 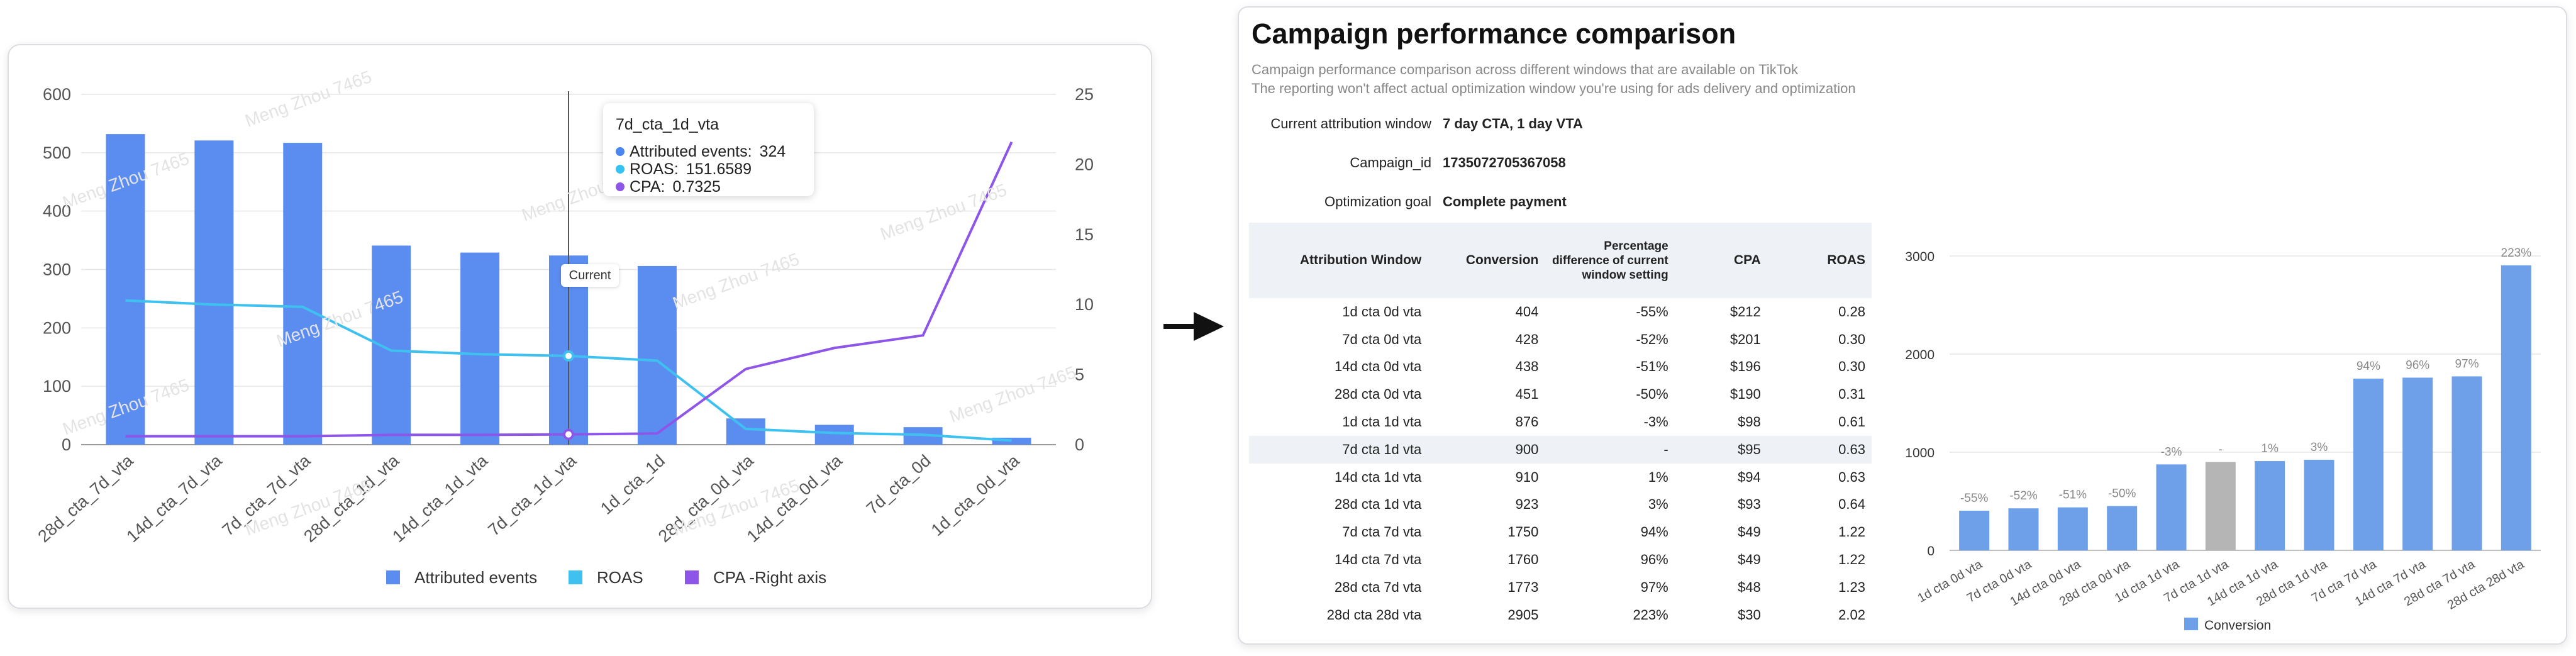 I want to click on y-tick-label: 3000, so click(x=1920, y=257).